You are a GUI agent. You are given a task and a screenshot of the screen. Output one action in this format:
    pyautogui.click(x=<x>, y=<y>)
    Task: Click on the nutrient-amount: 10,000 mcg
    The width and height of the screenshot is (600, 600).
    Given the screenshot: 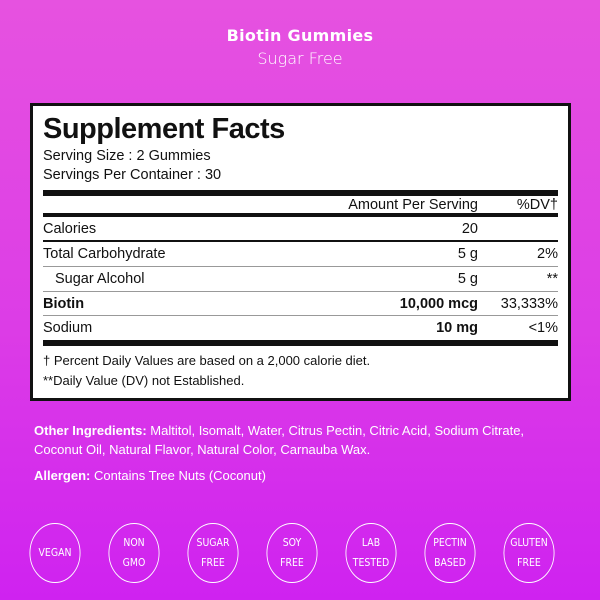 What is the action you would take?
    pyautogui.click(x=438, y=303)
    